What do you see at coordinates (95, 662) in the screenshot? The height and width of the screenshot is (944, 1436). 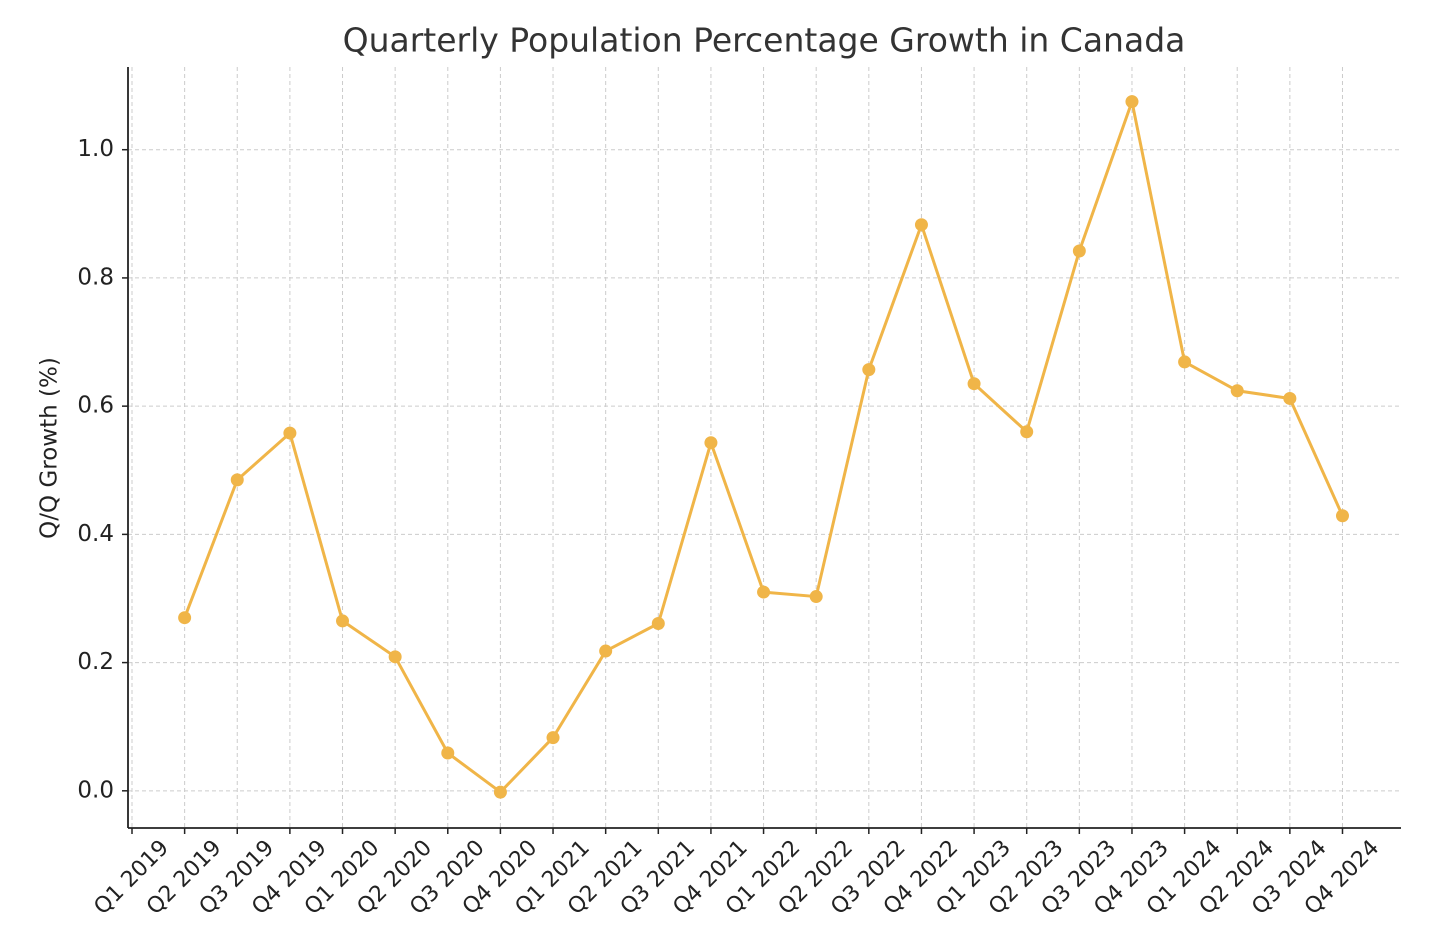 I see `y-tick-label: 0.2` at bounding box center [95, 662].